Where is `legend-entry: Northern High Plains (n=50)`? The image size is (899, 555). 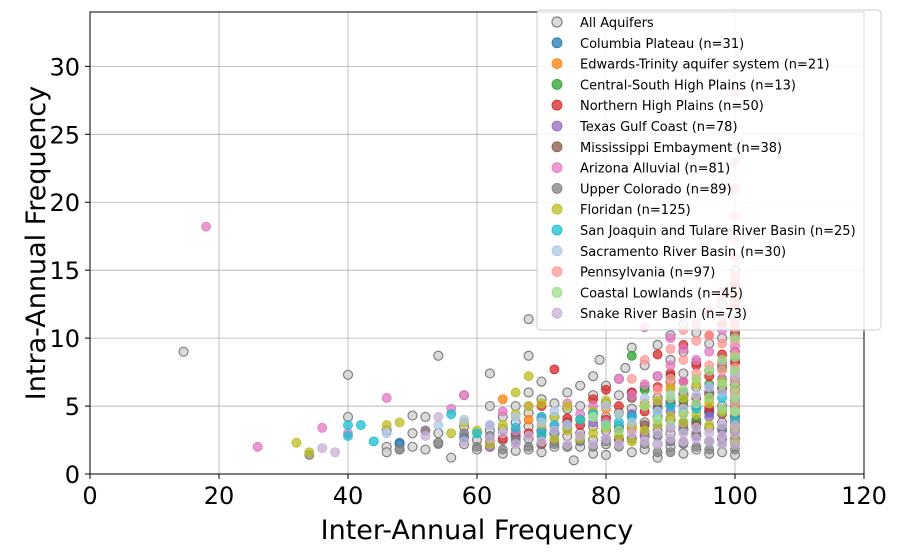 legend-entry: Northern High Plains (n=50) is located at coordinates (672, 106).